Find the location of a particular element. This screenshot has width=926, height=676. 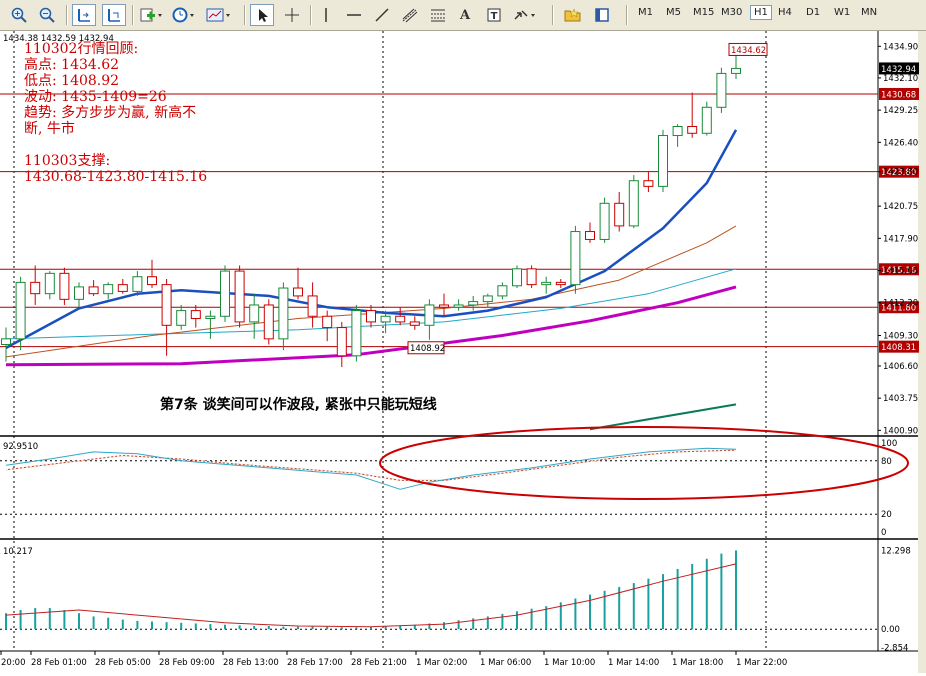

time-axis-label: 28 Feb 13:00 is located at coordinates (251, 663).